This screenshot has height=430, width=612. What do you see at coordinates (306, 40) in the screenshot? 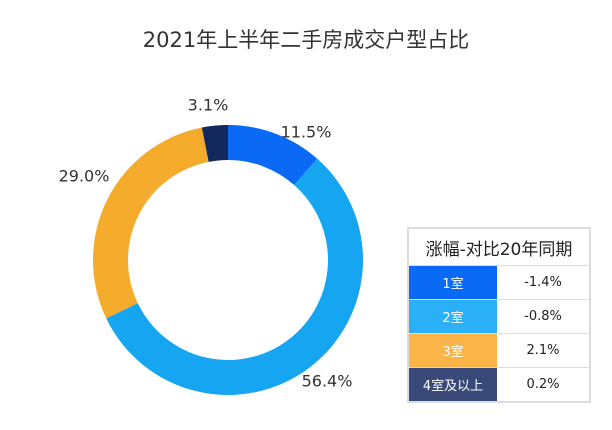
I see `chart-title: 2021年上半年二手房成交户型占比` at bounding box center [306, 40].